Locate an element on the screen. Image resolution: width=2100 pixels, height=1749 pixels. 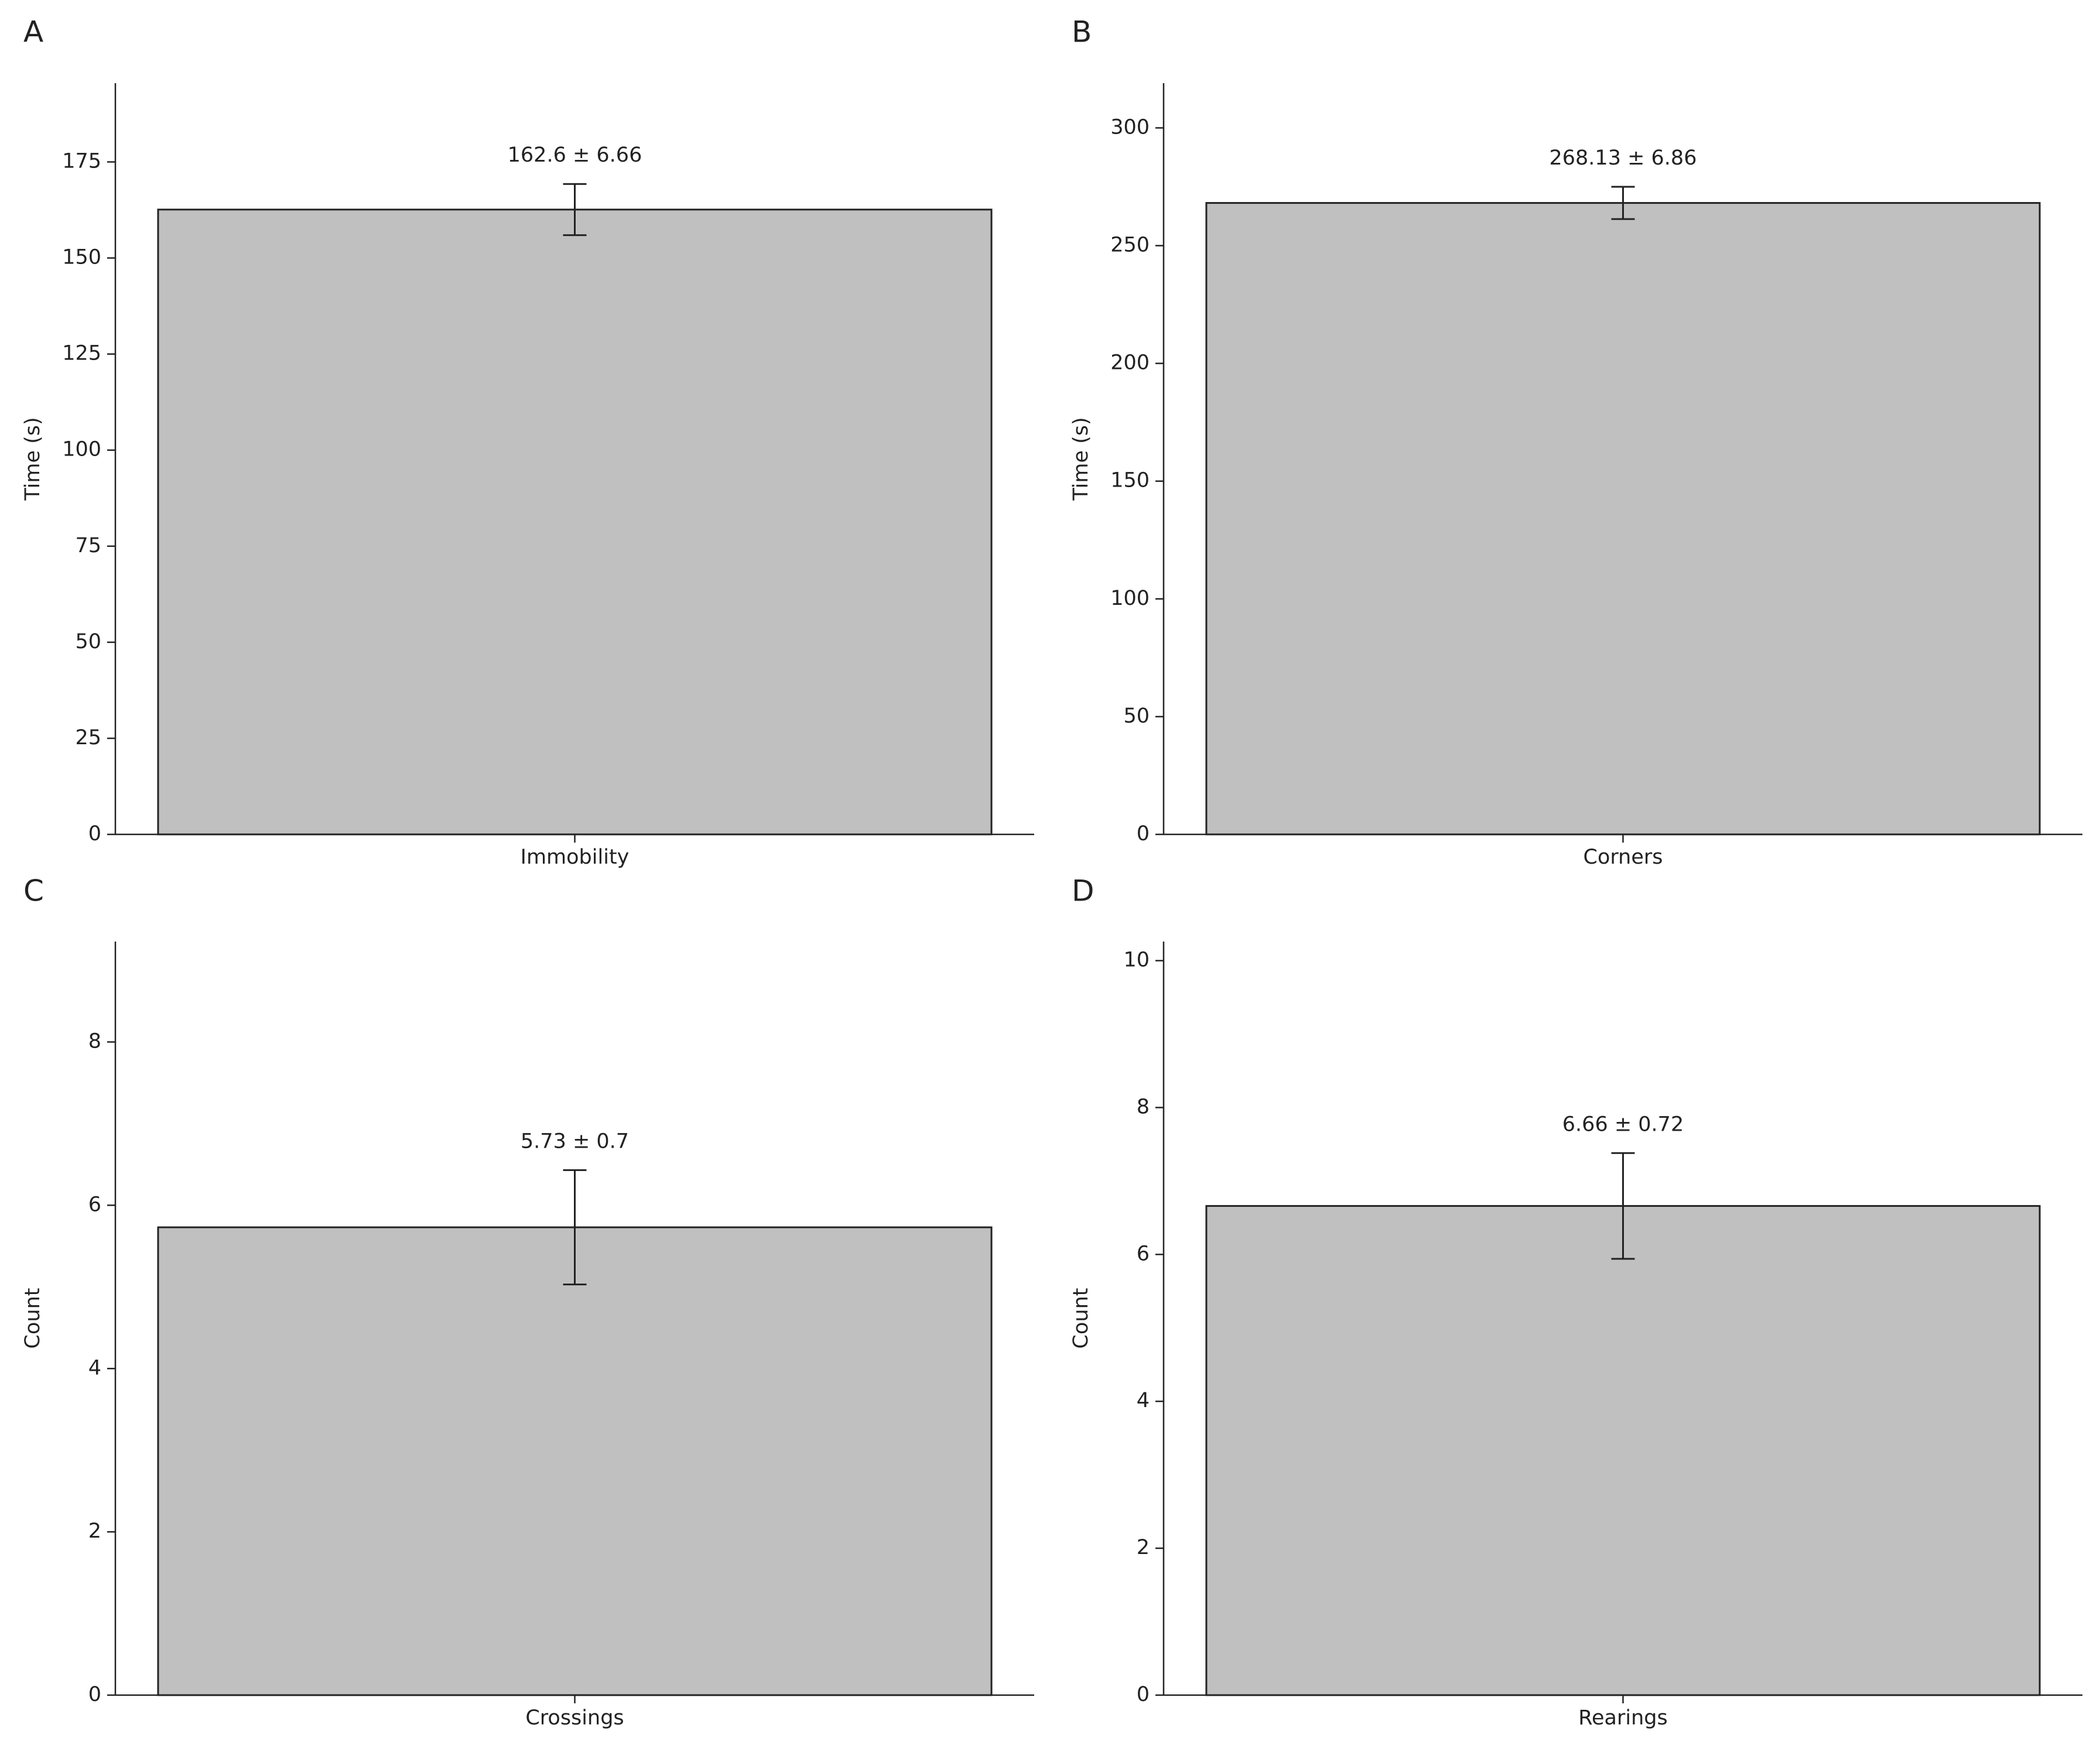
value-label: 5.73 ± 0.7 is located at coordinates (575, 1141).